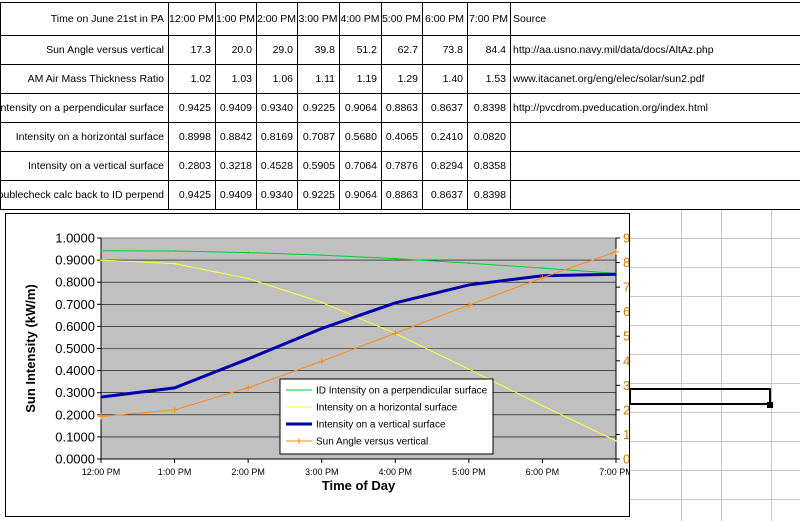  Describe the element at coordinates (469, 472) in the screenshot. I see `x-tick-label: 5:00 PM` at that location.